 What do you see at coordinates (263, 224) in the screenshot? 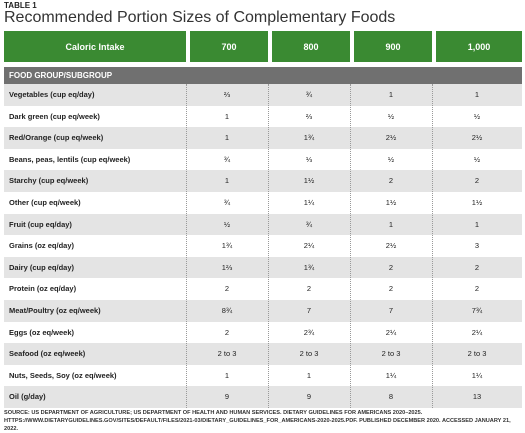
I see `table-row: Fruit (cup eq/day) ½ ¾ 1 1` at bounding box center [263, 224].